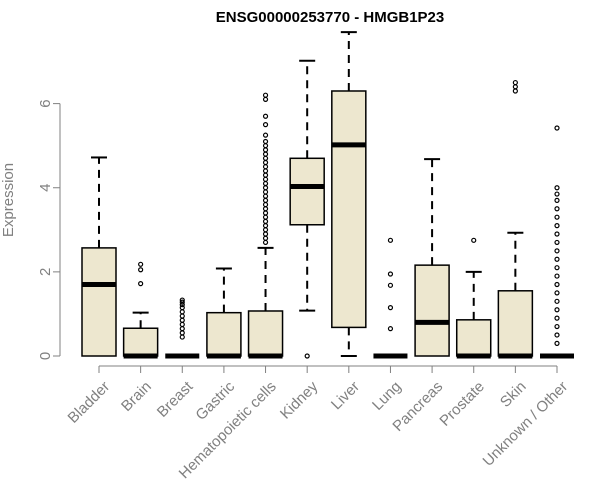 The width and height of the screenshot is (600, 500). I want to click on box-hematopoietic-cells, so click(265, 225).